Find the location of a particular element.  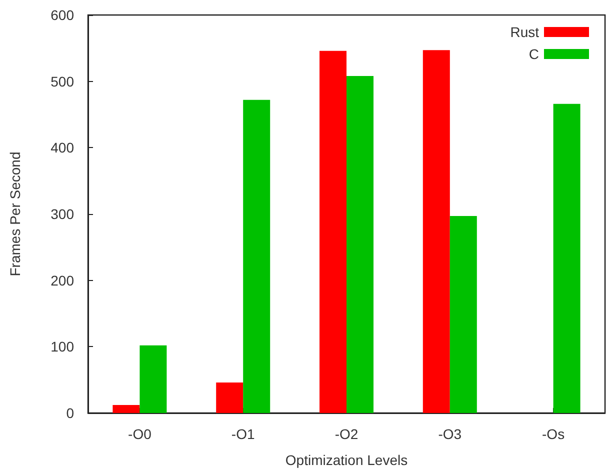

y-tick-label: 500 is located at coordinates (62, 81).